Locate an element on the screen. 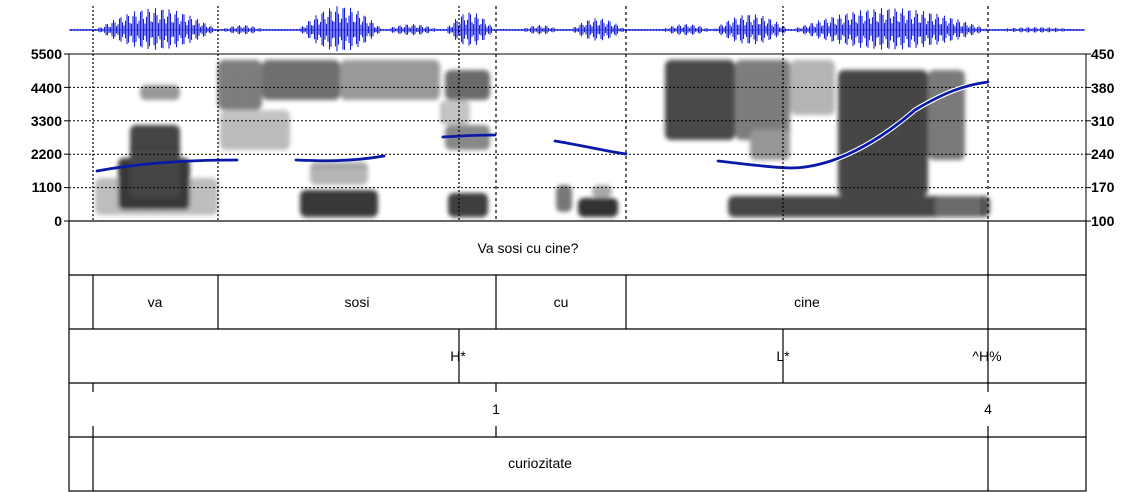  break-label: 1 is located at coordinates (496, 409).